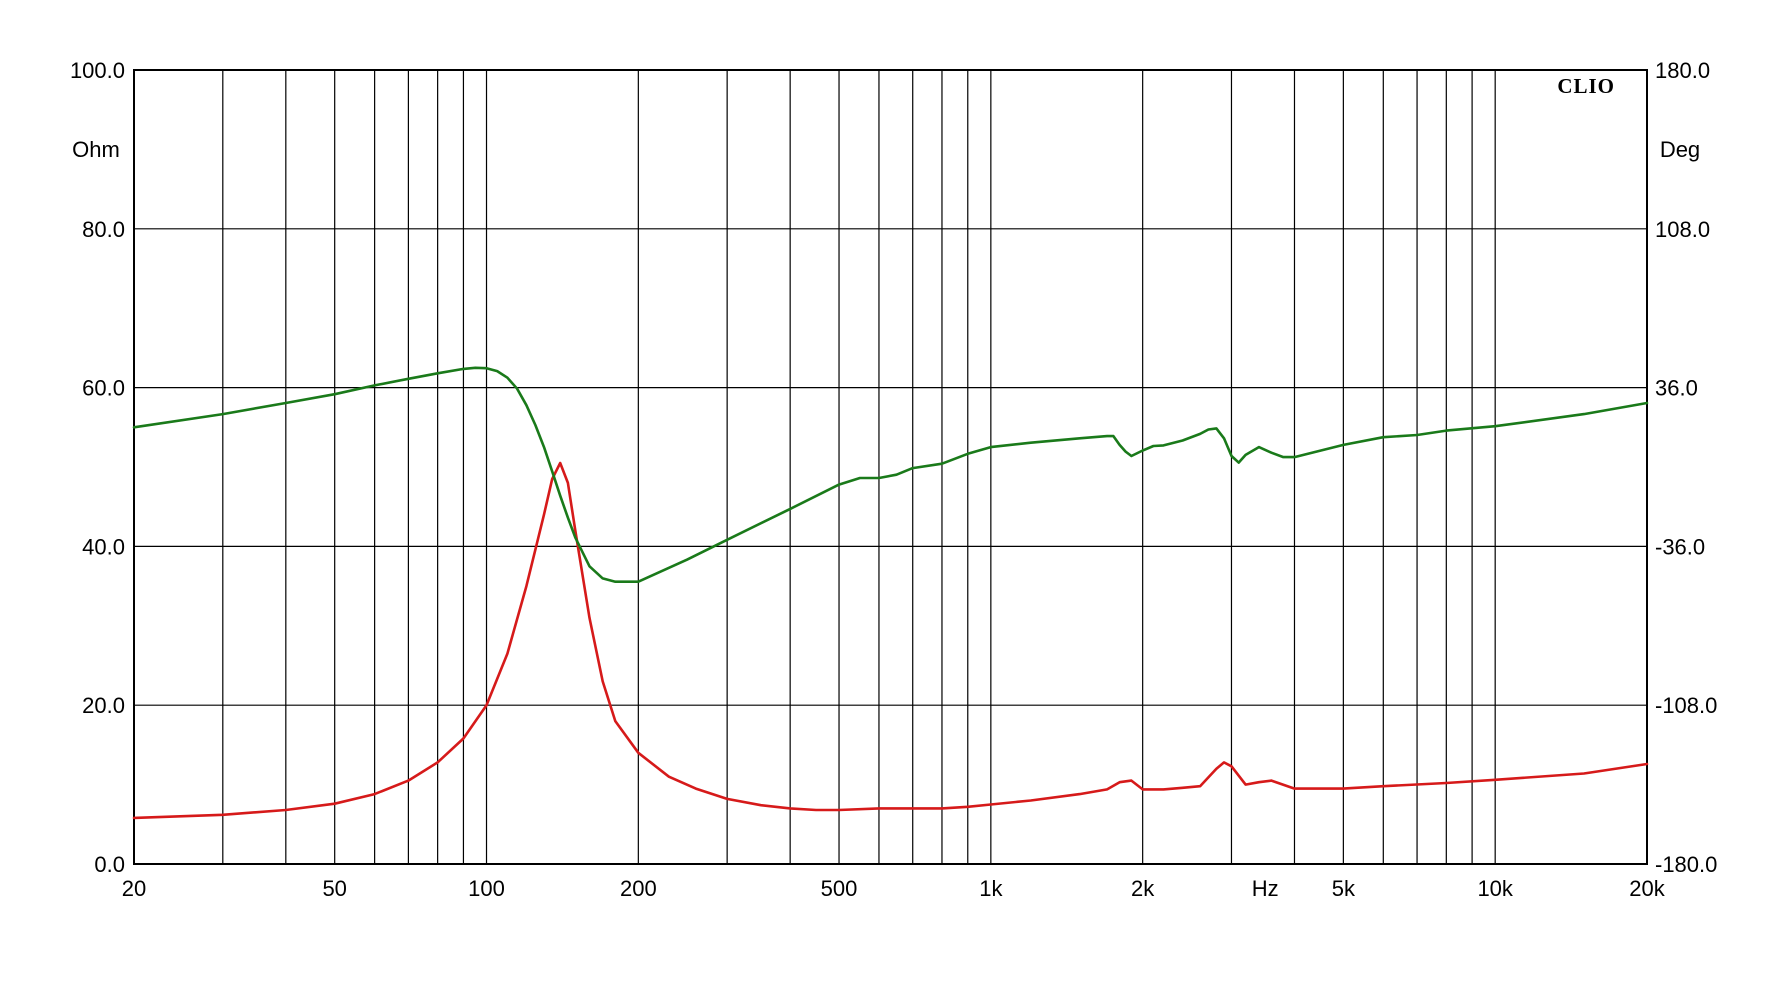  I want to click on y-left-tick-label: 20.0, so click(103, 705).